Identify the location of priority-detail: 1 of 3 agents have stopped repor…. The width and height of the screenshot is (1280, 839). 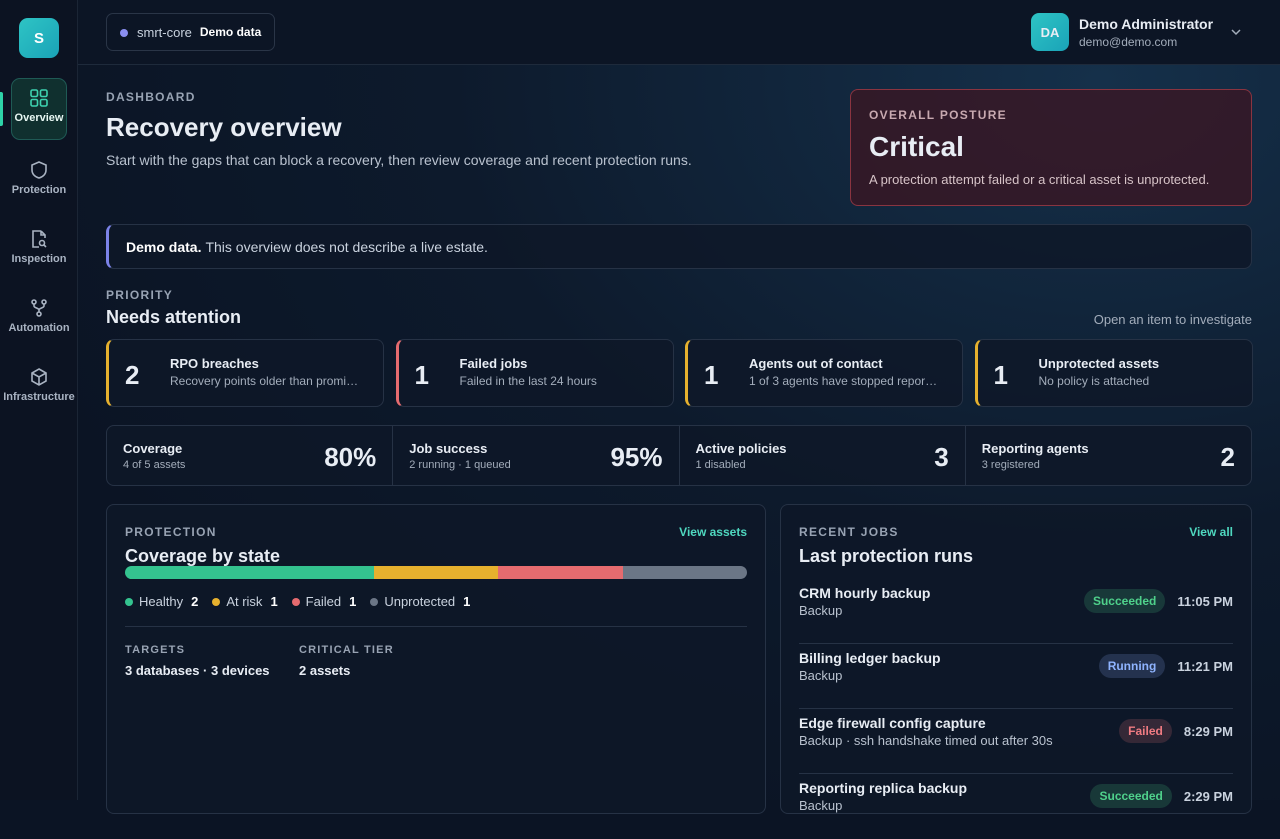
(843, 381).